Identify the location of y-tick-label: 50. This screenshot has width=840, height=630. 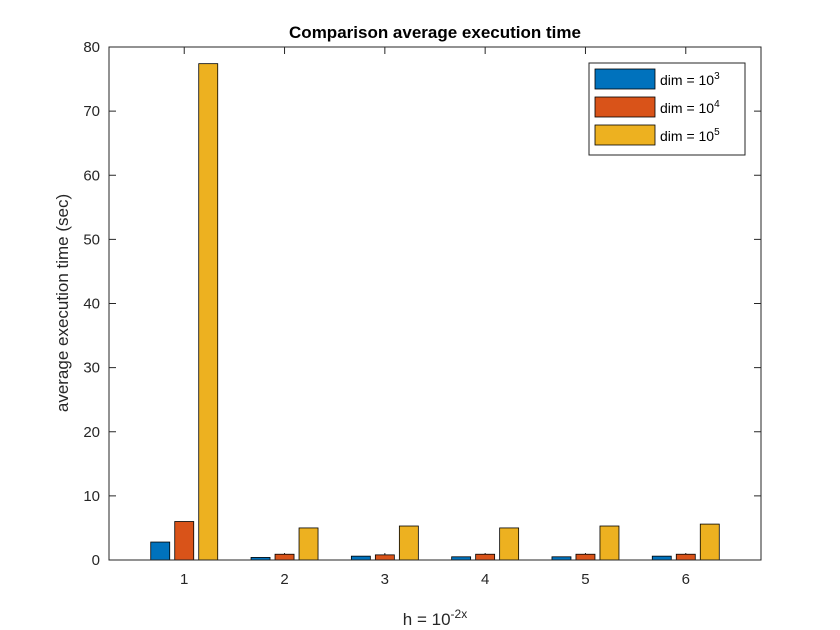
(91, 239).